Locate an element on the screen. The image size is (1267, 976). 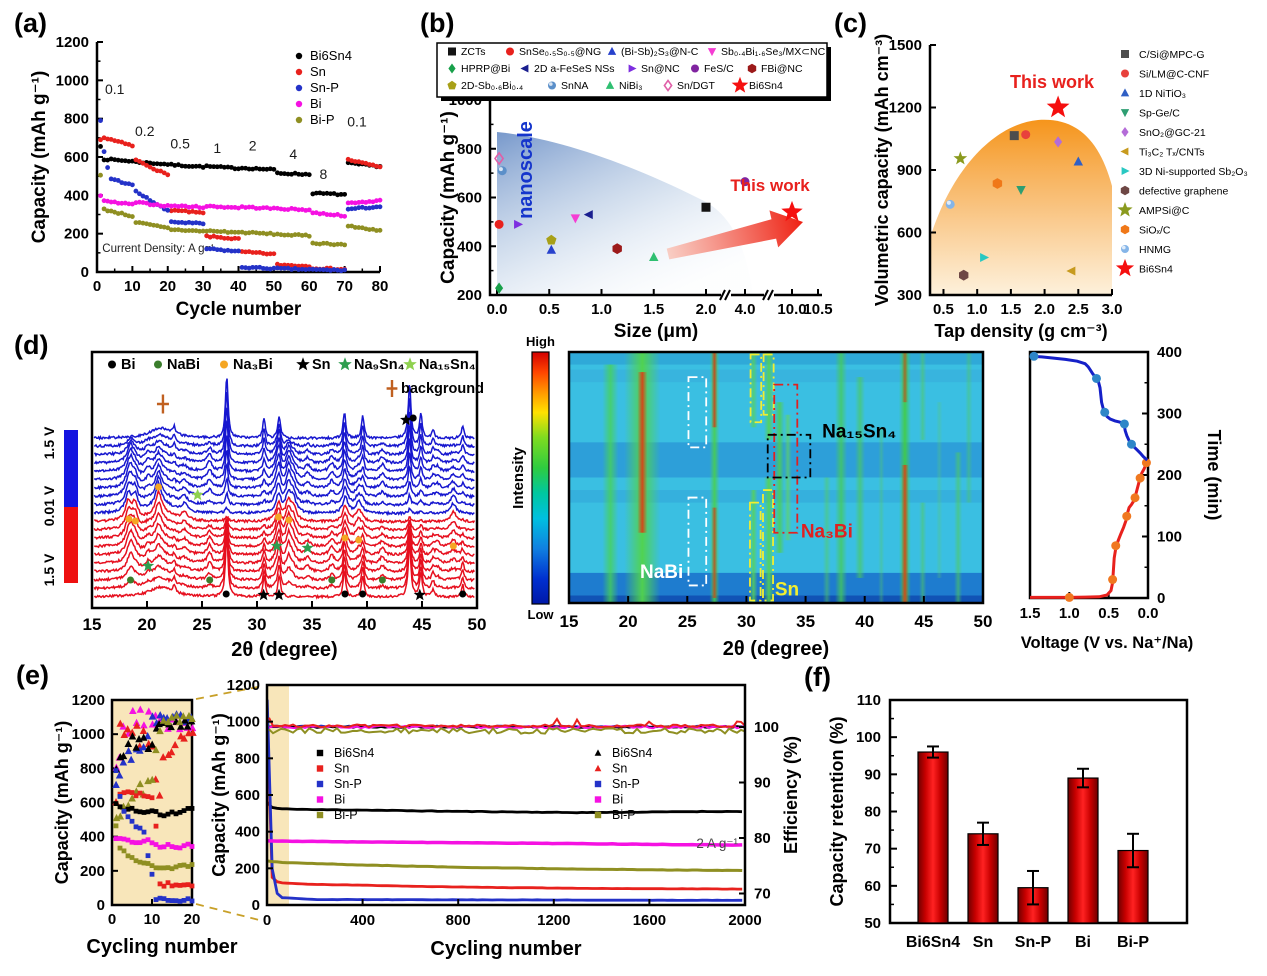
a-legend-marker-Bi is located at coordinates (299, 104).